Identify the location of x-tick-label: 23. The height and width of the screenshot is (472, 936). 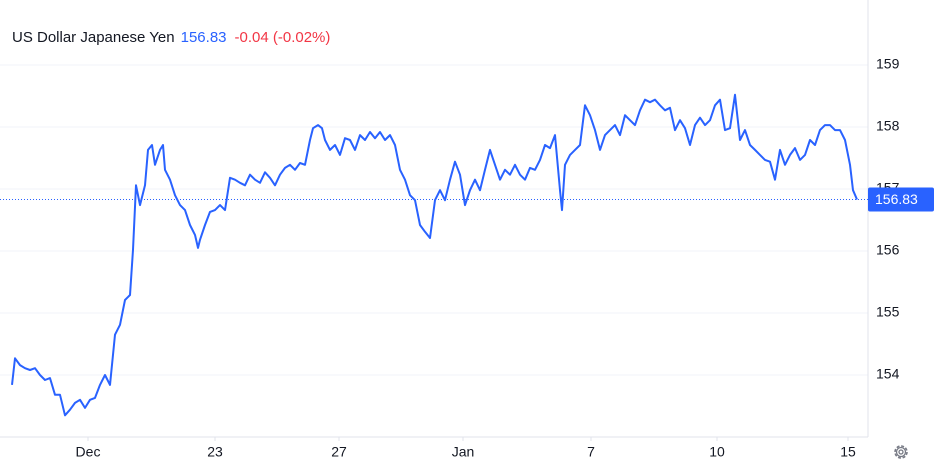
(215, 452).